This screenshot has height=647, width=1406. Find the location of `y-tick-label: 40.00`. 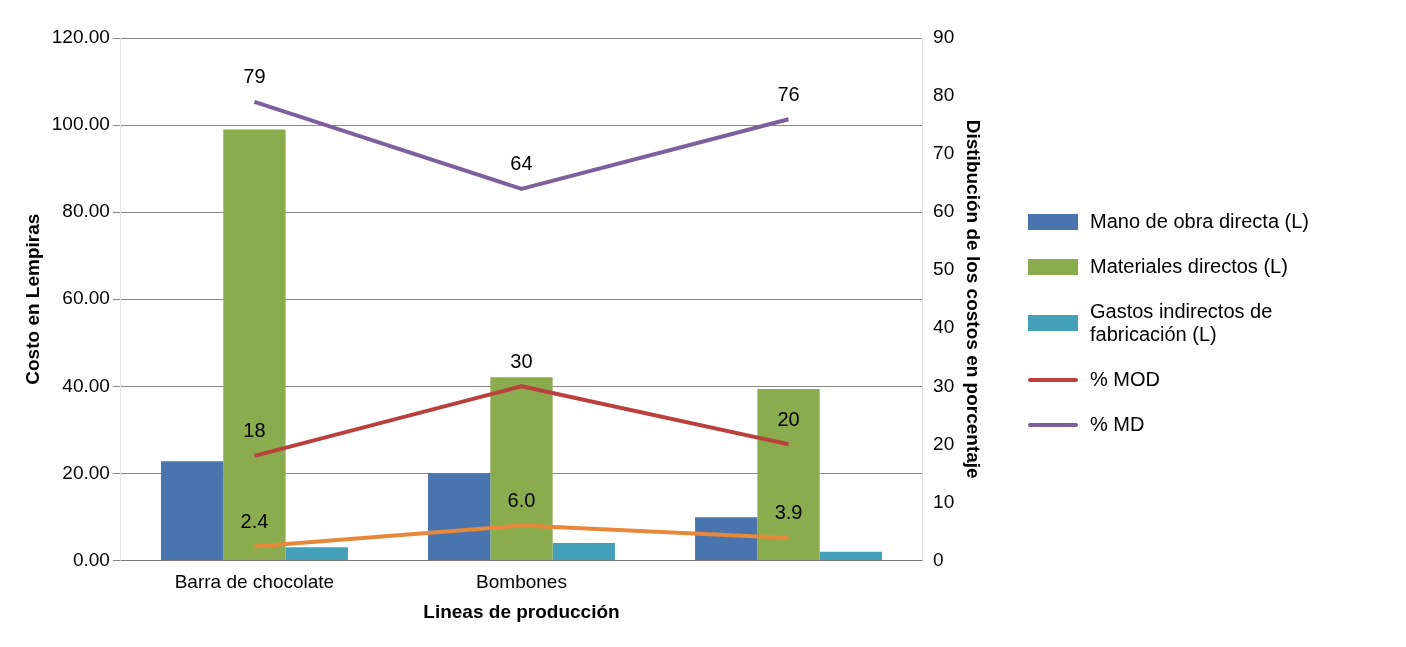

y-tick-label: 40.00 is located at coordinates (86, 385).